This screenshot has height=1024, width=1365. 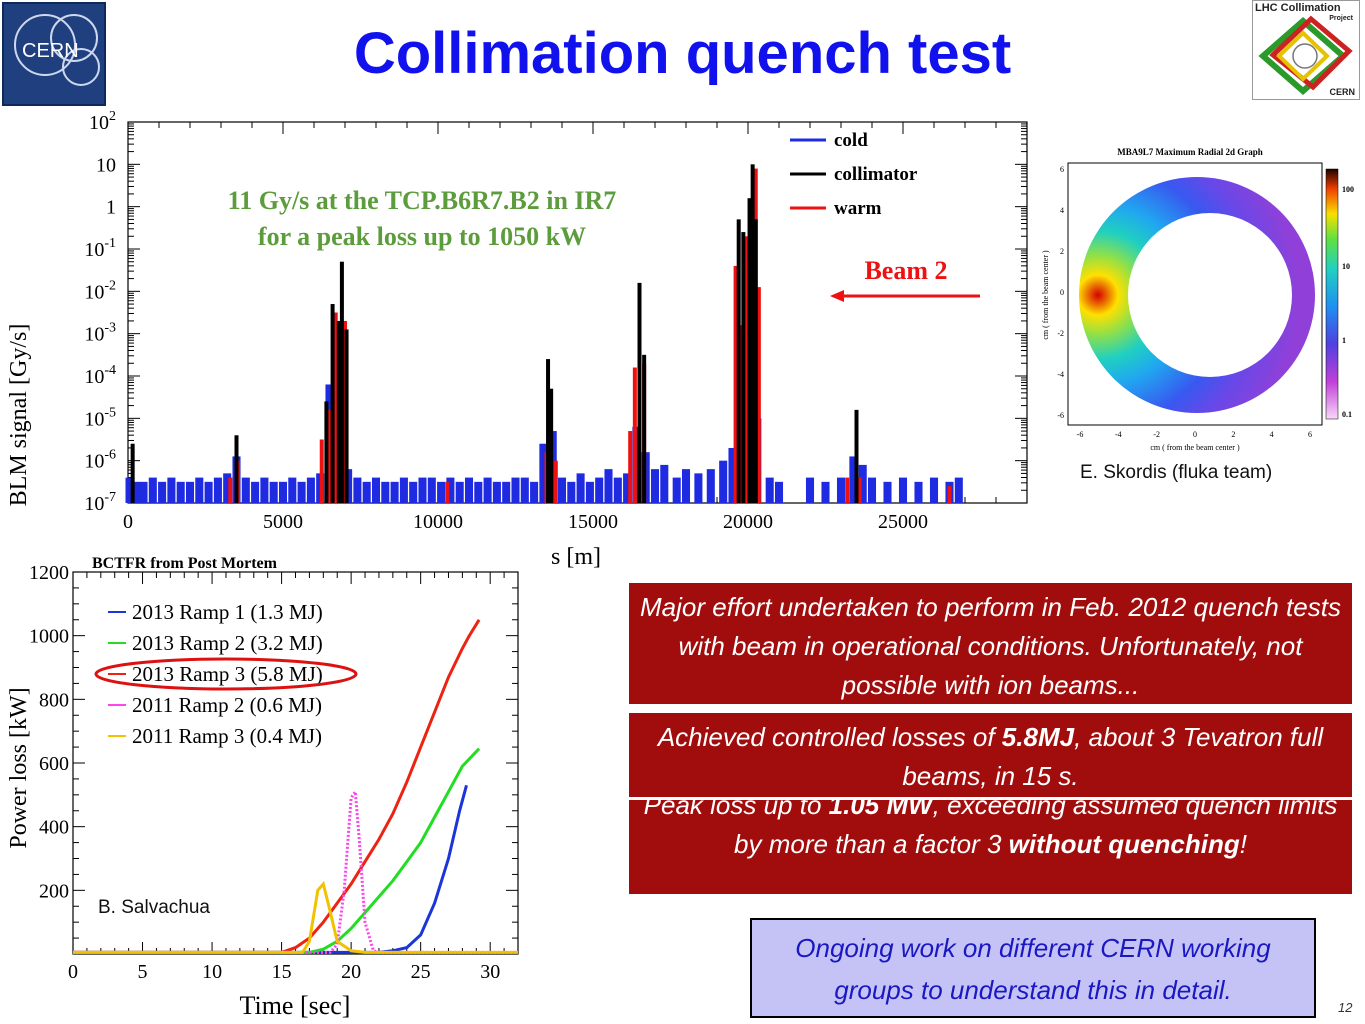 What do you see at coordinates (212, 972) in the screenshot?
I see `power-x-tick-label: 10` at bounding box center [212, 972].